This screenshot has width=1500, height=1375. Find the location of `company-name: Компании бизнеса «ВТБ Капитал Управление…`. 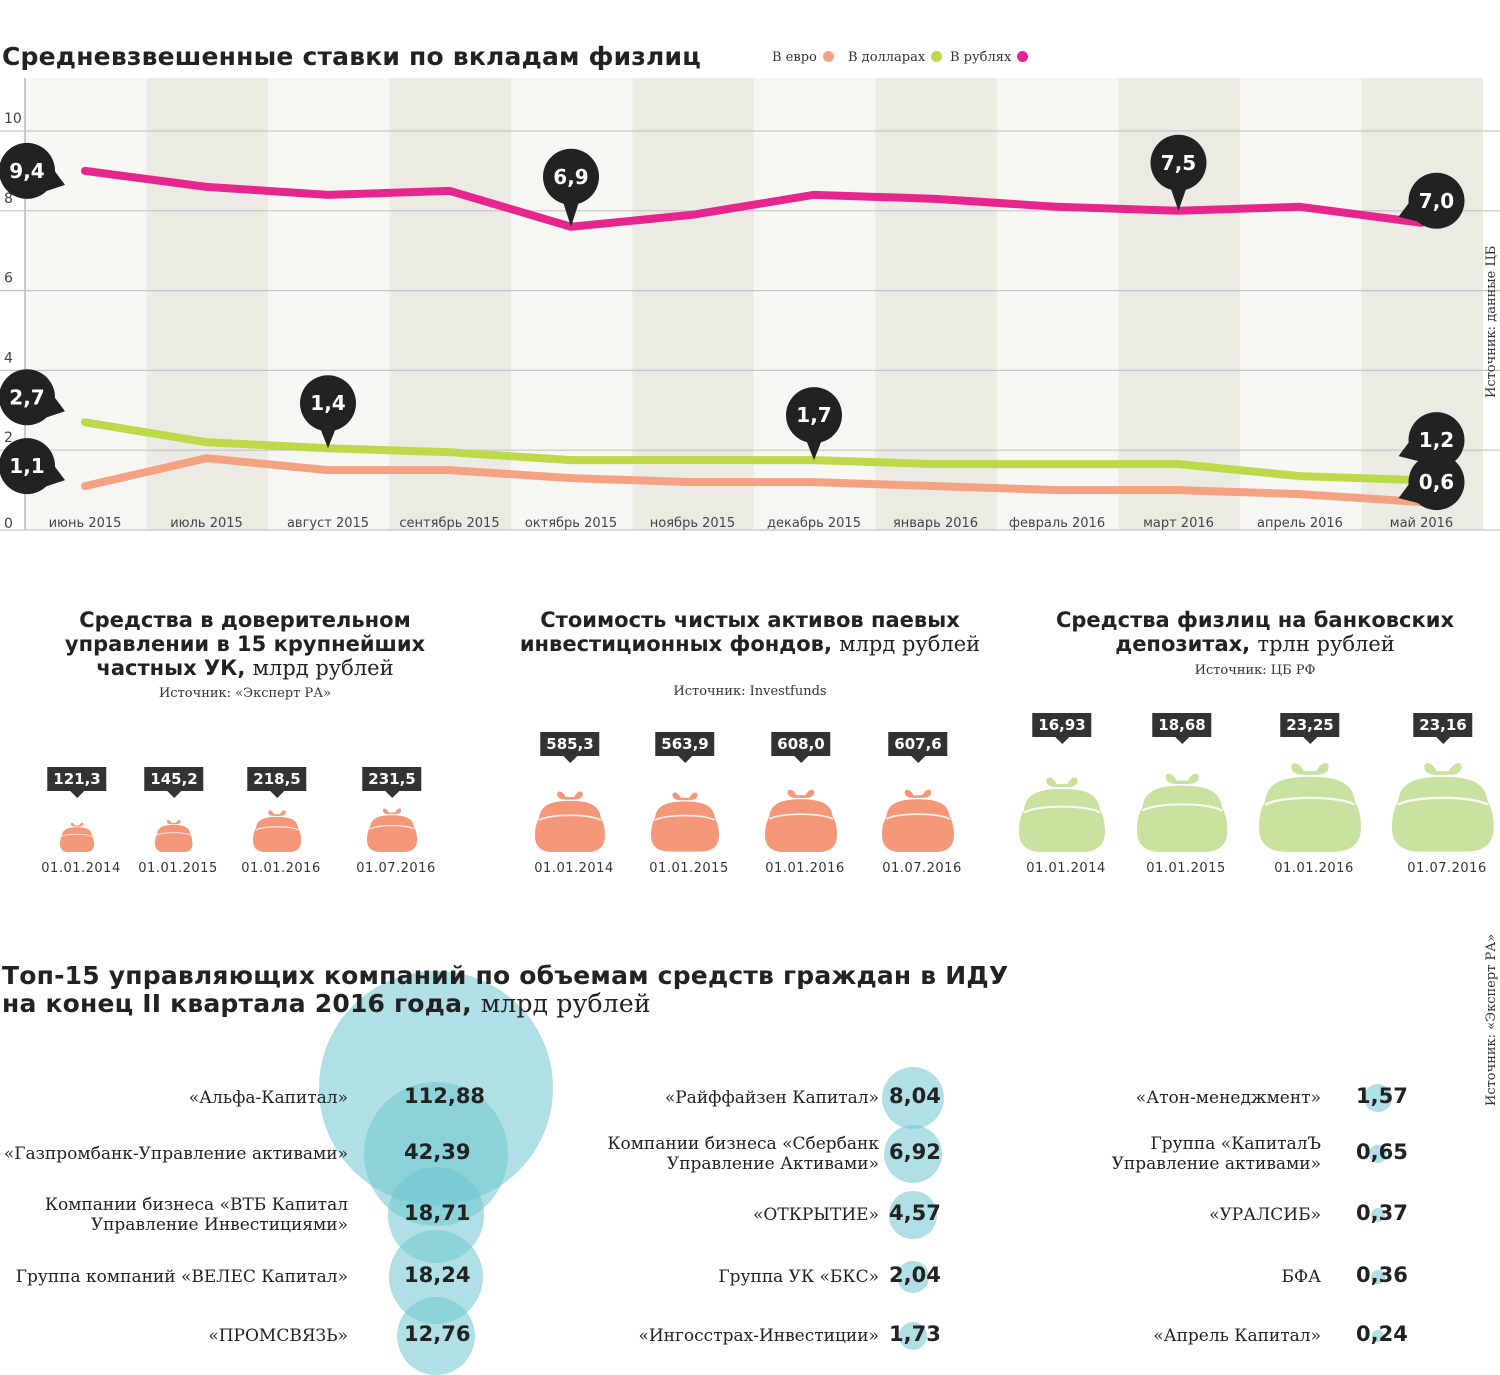

company-name: Компании бизнеса «ВТБ Капитал Управление… is located at coordinates (196, 1215).